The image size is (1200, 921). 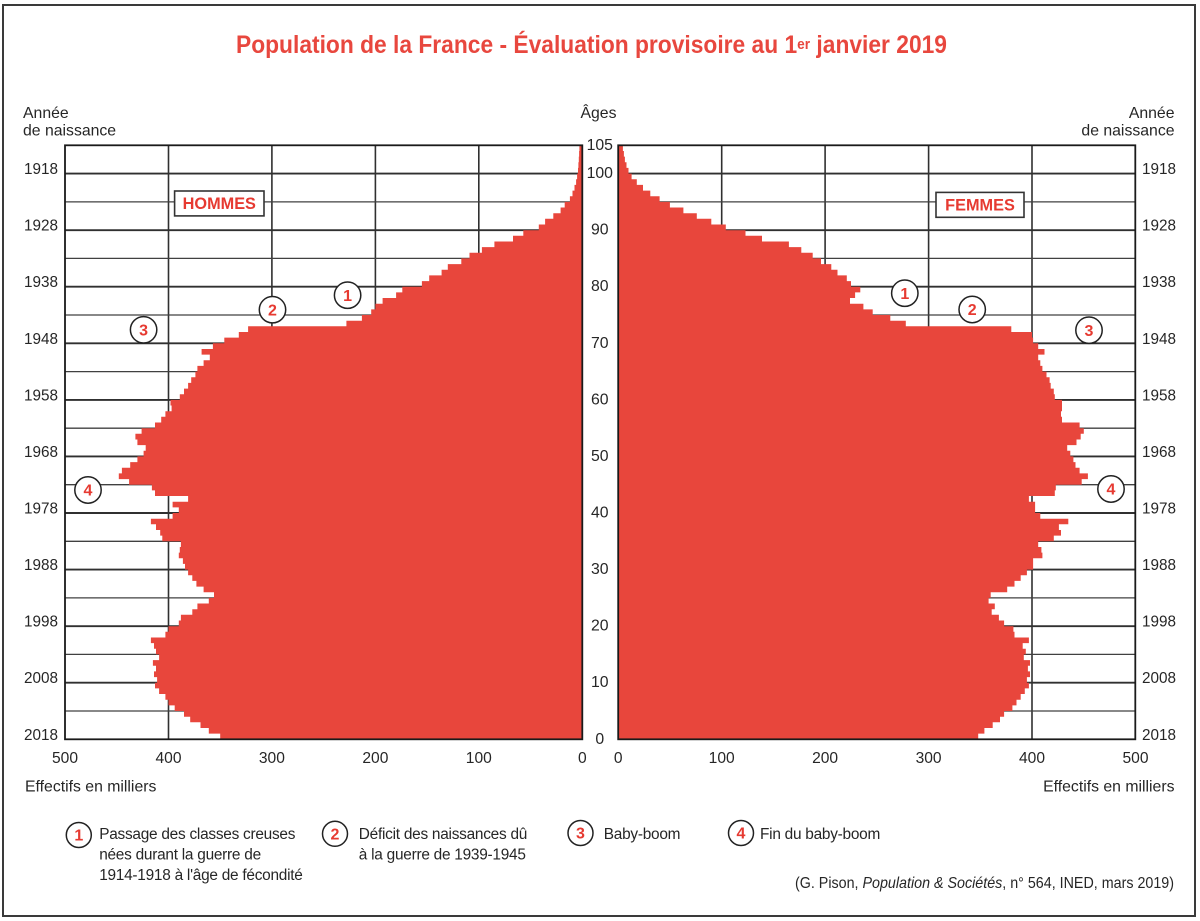 What do you see at coordinates (443, 834) in the screenshot?
I see `svg-text: Déficit des naissances dû` at bounding box center [443, 834].